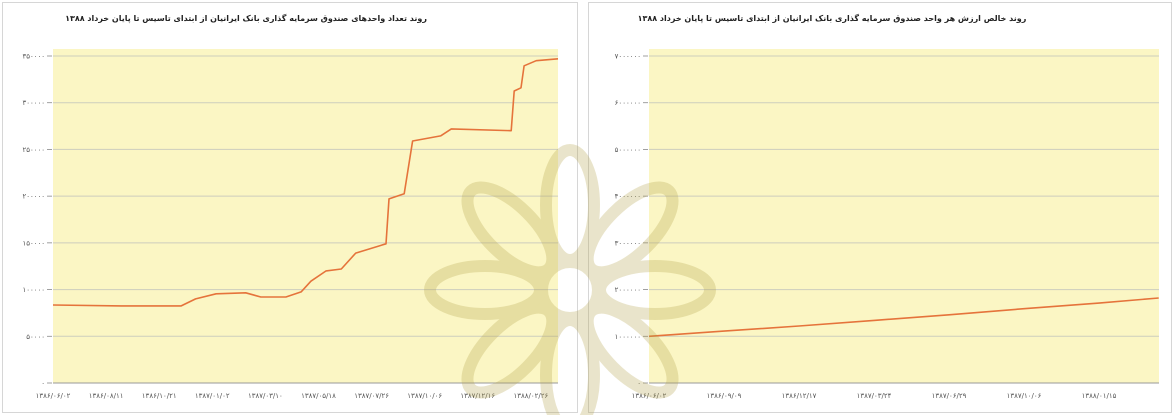  What do you see at coordinates (1099, 396) in the screenshot?
I see `x-tick-label: ۱۳۸۸/۰۱/۱۵` at bounding box center [1099, 396].